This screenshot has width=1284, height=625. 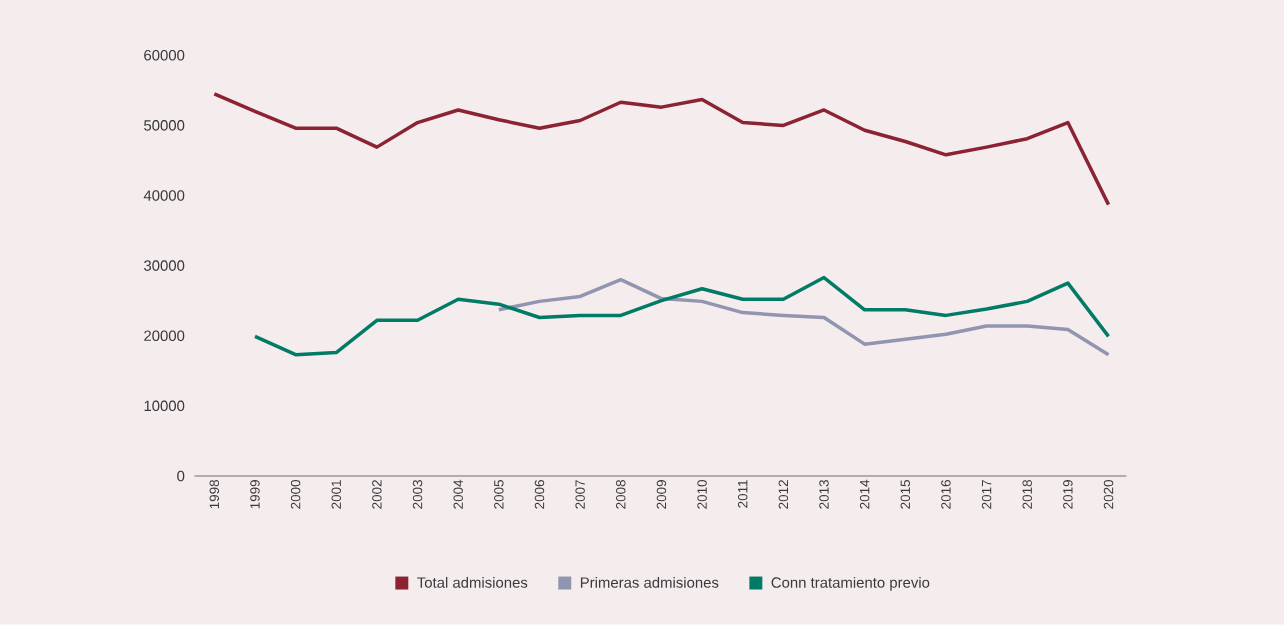 I want to click on x-tick-label: 2013, so click(x=824, y=494).